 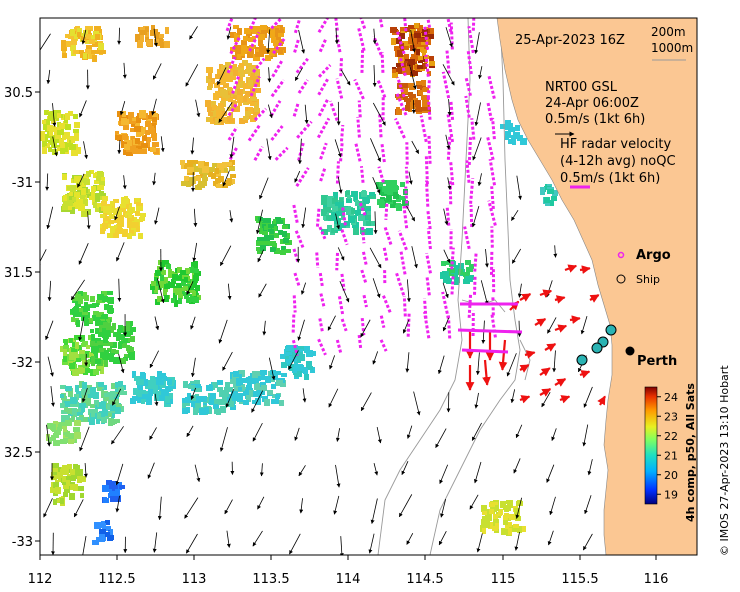 What do you see at coordinates (579, 579) in the screenshot?
I see `x-tick-label: 115.5` at bounding box center [579, 579].